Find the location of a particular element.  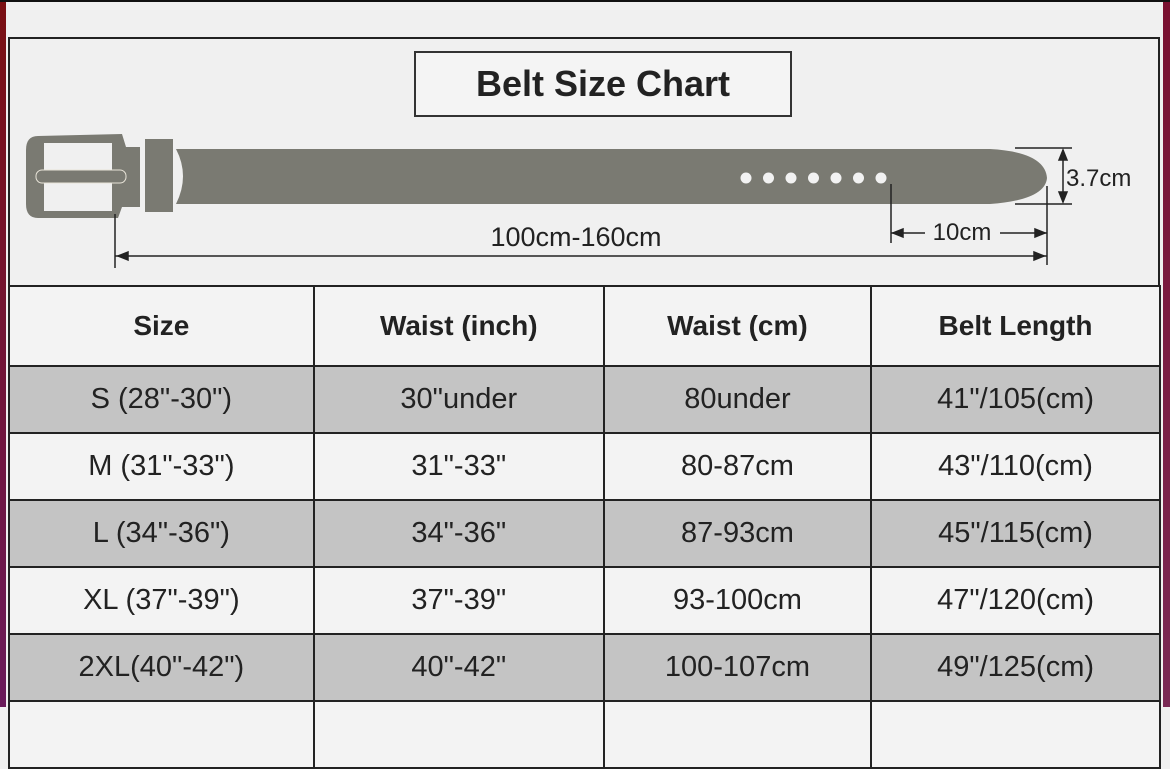

table-cell: 100-107cm is located at coordinates (737, 667).